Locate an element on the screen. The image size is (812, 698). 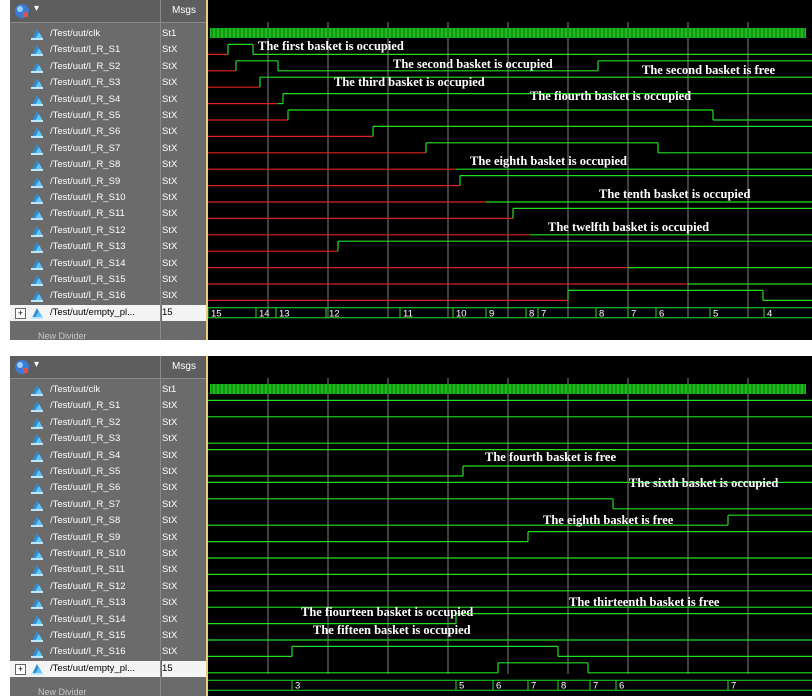
signal-name: /Test/uut/I_R_S2 is located at coordinates (85, 422).